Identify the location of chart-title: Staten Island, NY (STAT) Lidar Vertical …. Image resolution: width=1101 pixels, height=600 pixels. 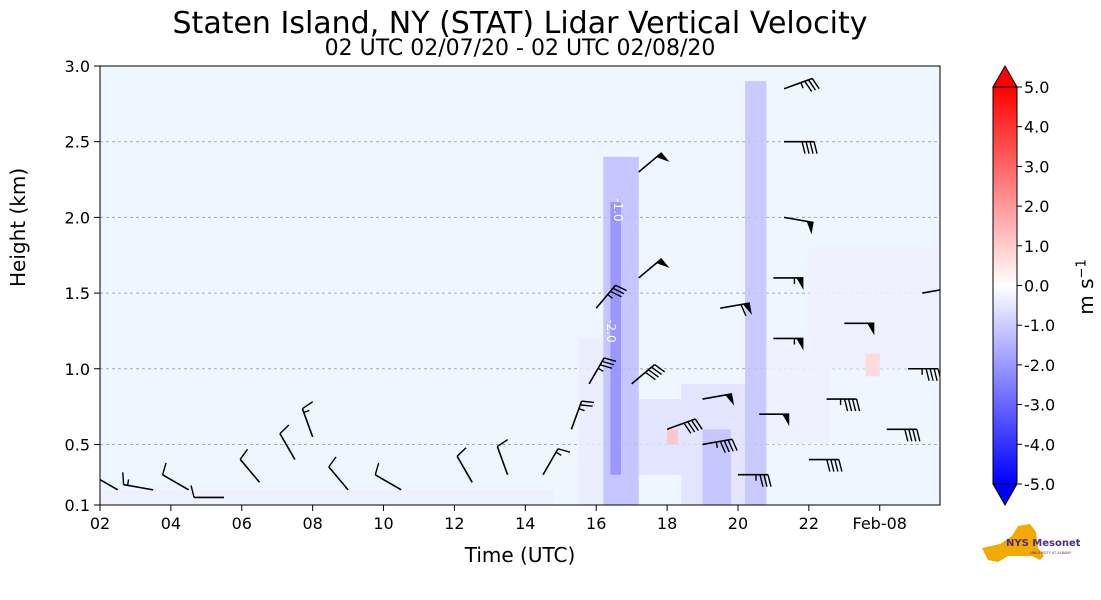
(520, 23).